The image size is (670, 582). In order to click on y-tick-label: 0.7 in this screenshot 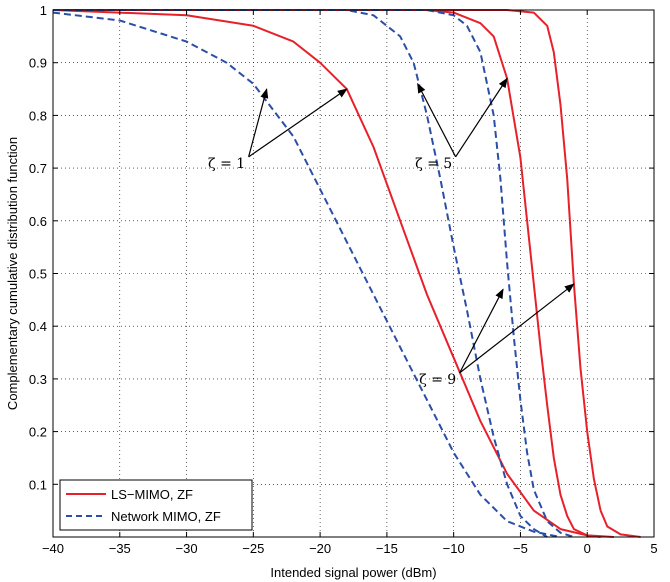, I will do `click(38, 168)`.